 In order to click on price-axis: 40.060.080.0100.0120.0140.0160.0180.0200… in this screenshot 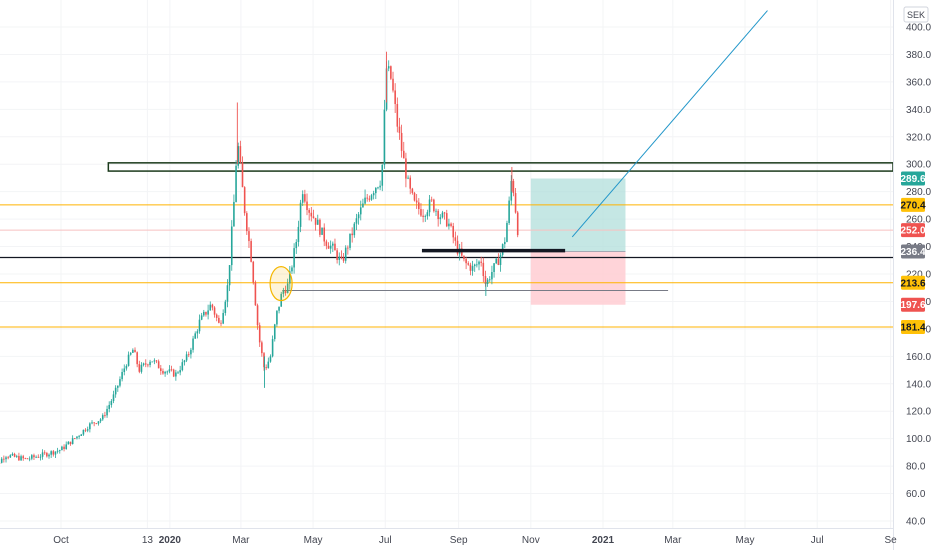, I will do `click(912, 275)`.